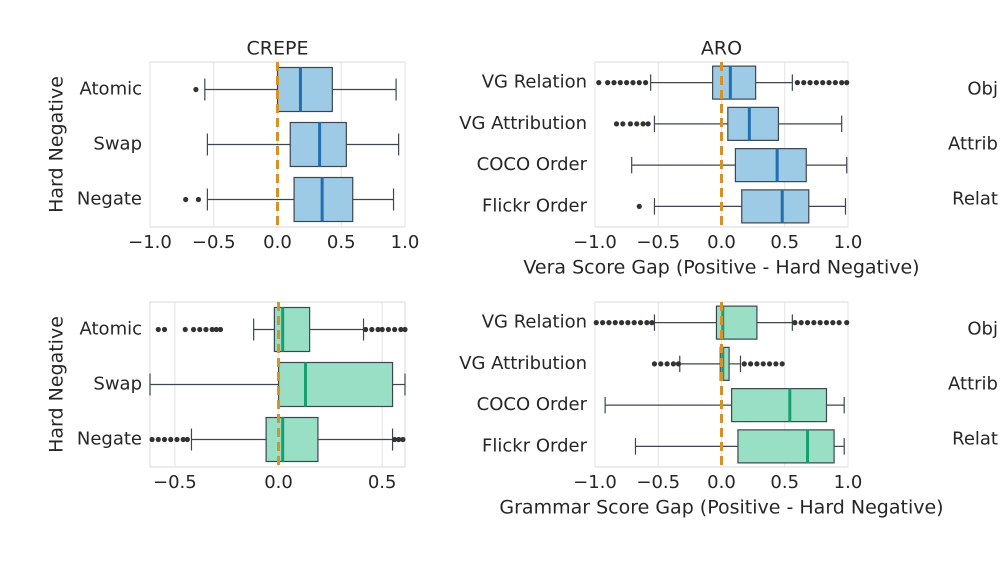 The width and height of the screenshot is (1000, 563). What do you see at coordinates (848, 242) in the screenshot?
I see `x-tick-label: 1.0` at bounding box center [848, 242].